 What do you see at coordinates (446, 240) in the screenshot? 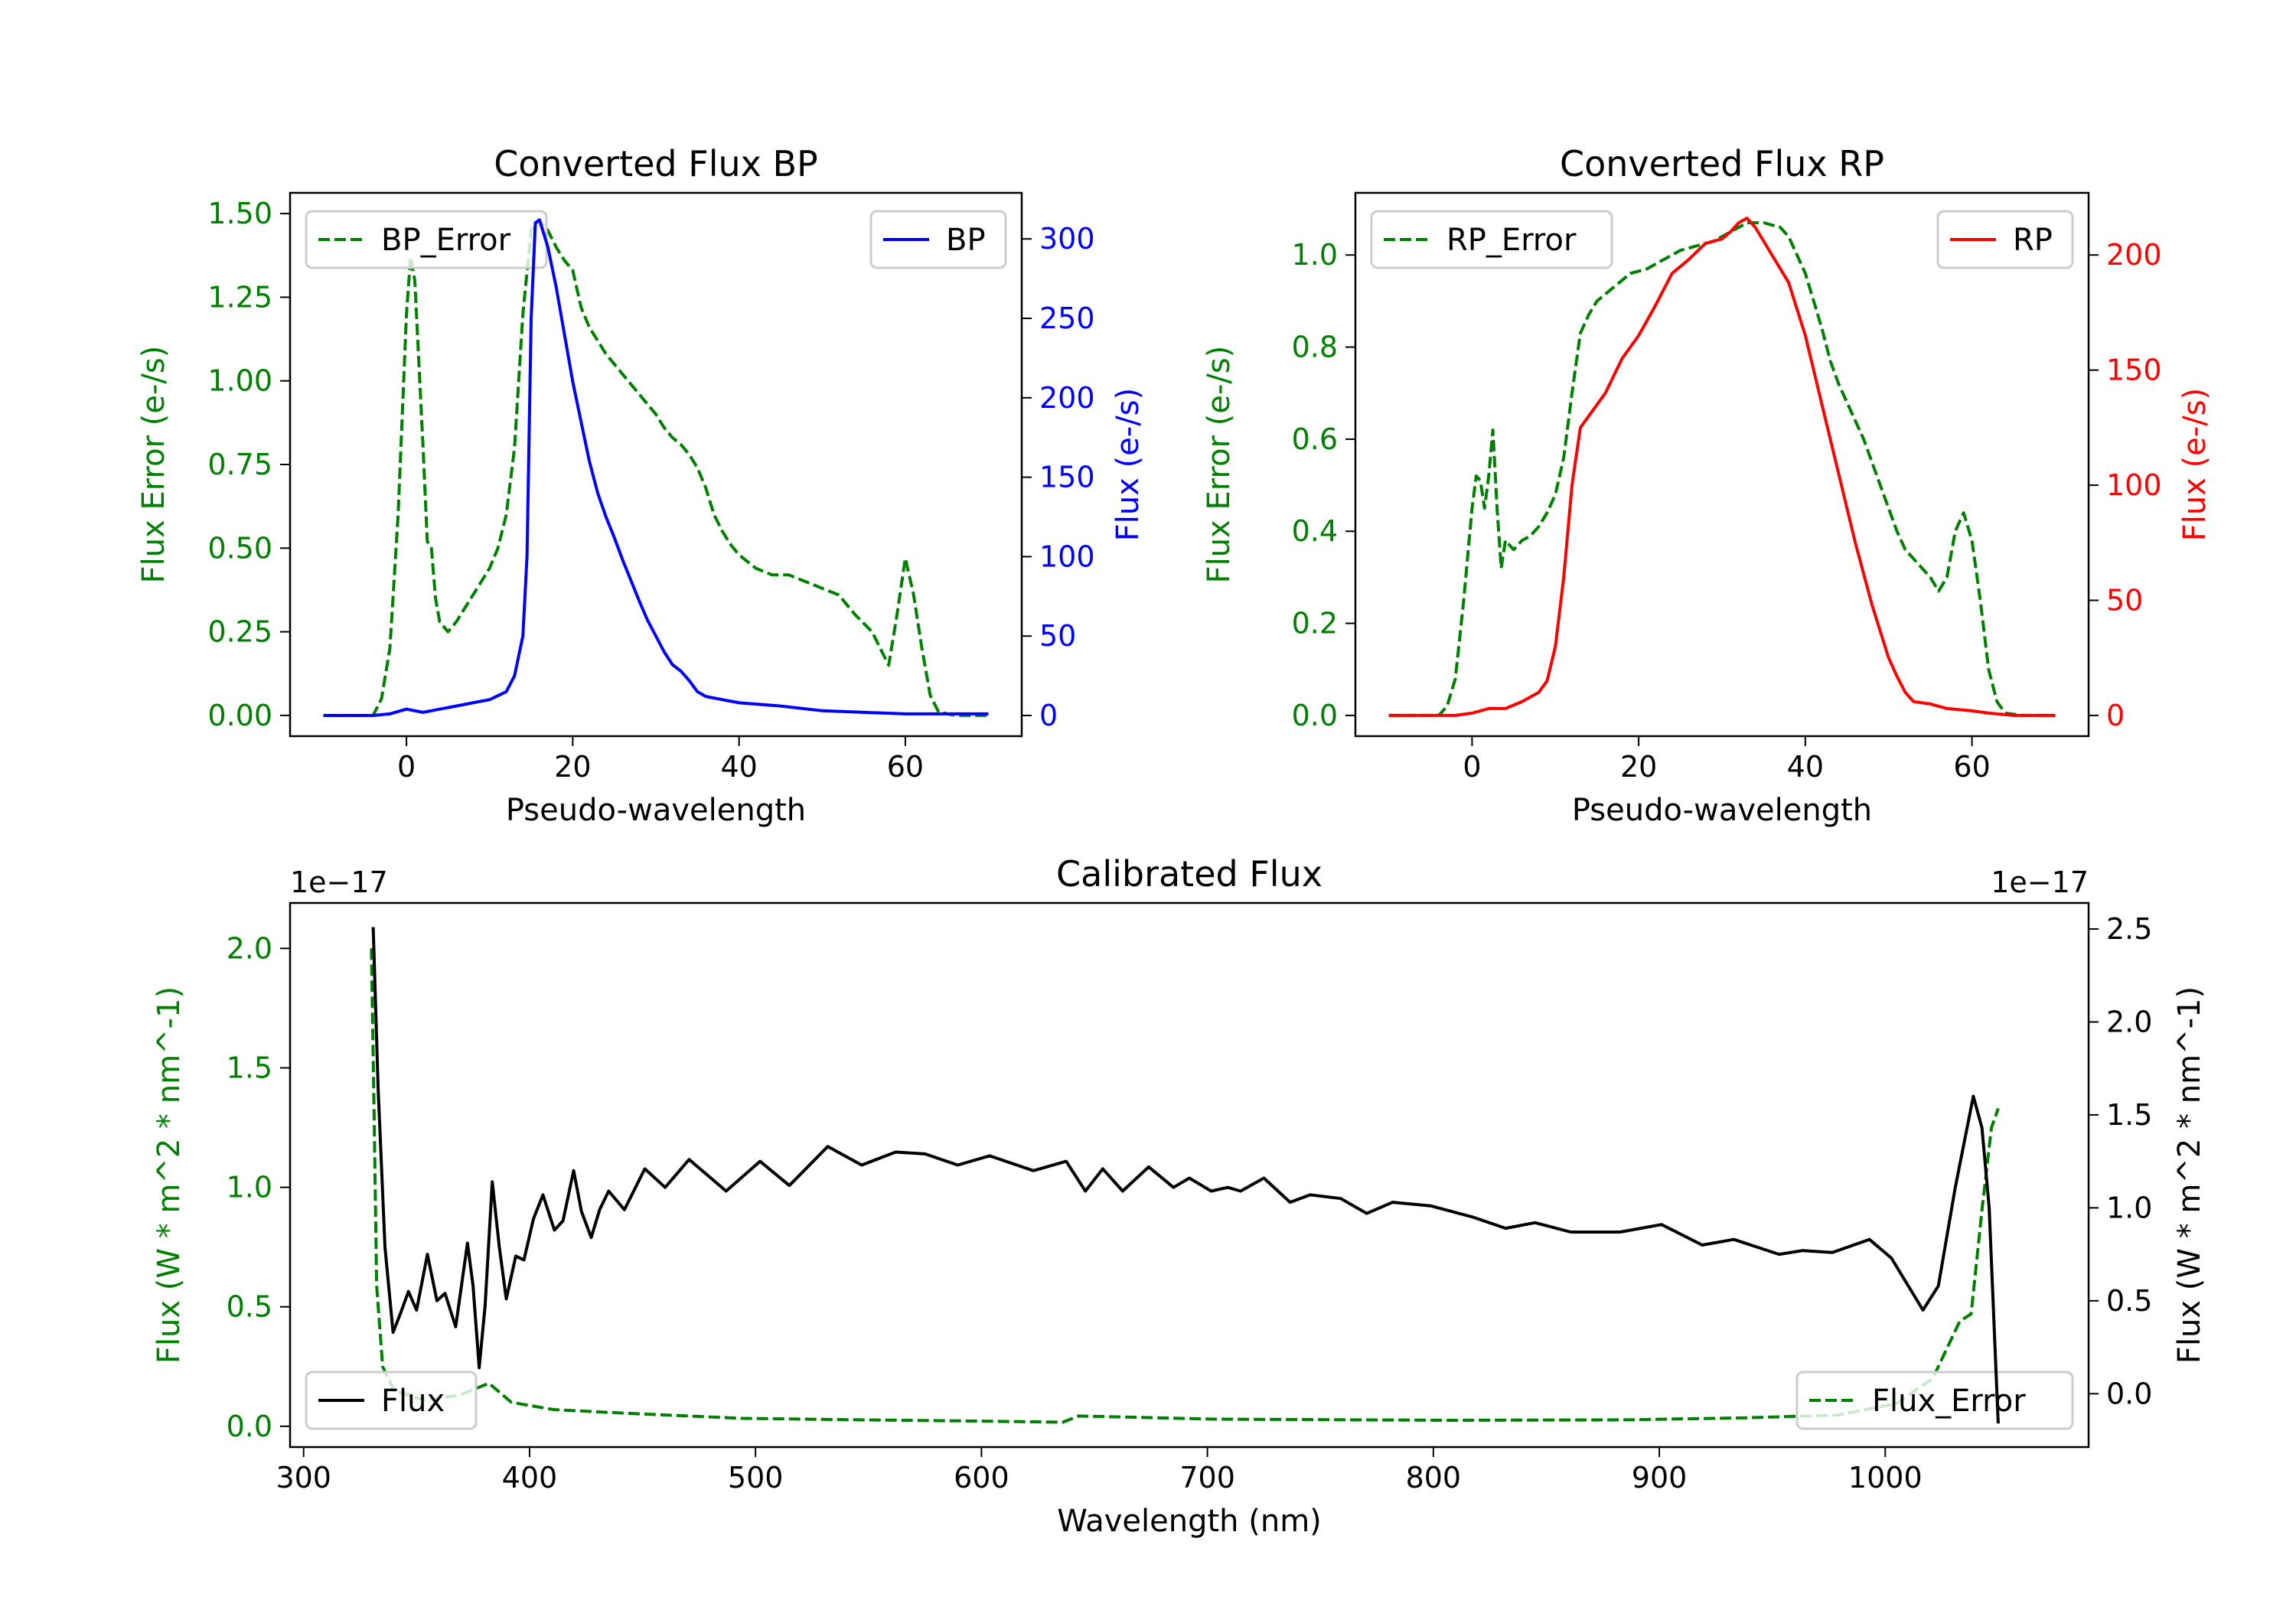
I see `legend-label: BP_Error` at bounding box center [446, 240].